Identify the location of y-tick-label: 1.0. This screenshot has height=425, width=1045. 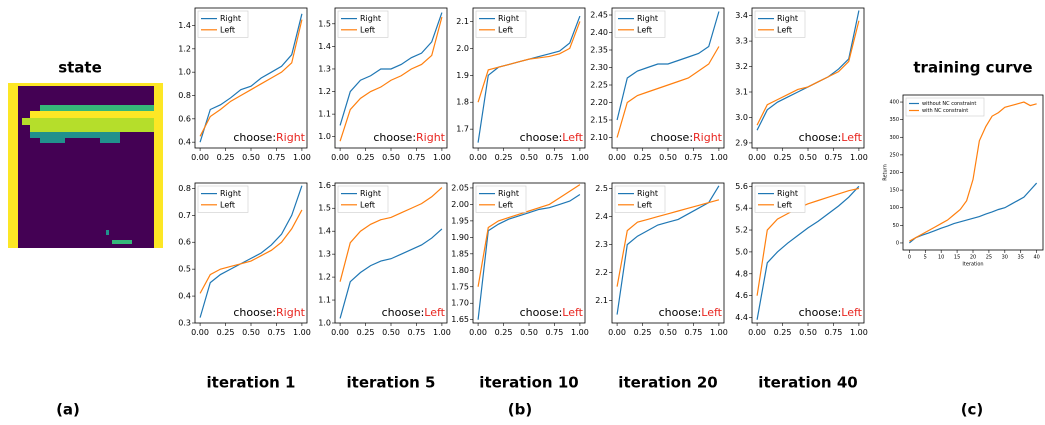
(184, 72).